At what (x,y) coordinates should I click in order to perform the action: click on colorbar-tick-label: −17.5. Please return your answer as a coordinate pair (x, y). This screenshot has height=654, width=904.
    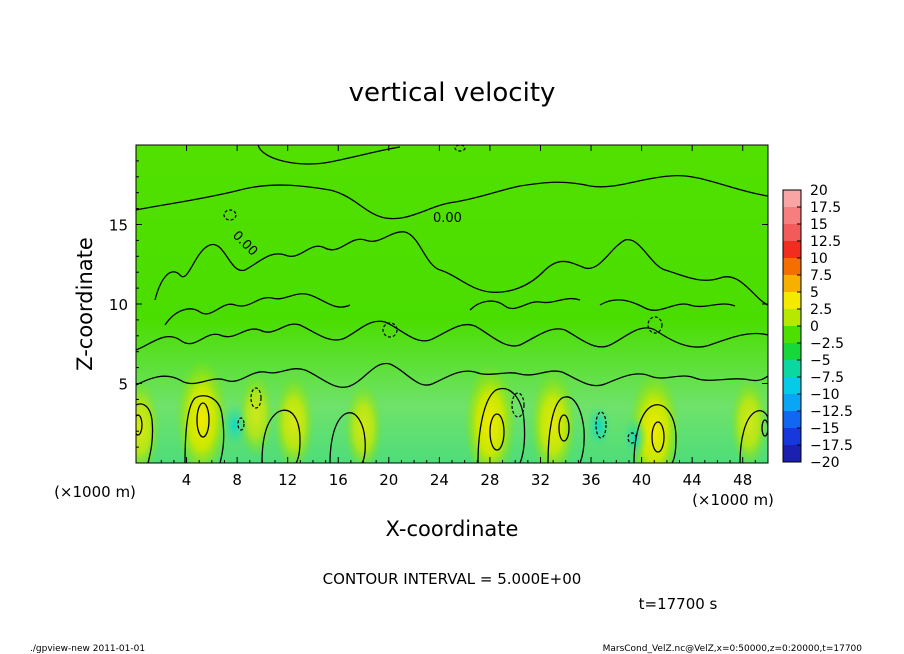
    Looking at the image, I should click on (831, 446).